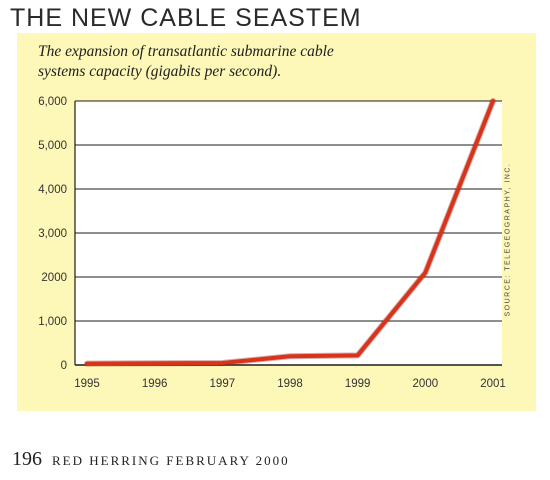  Describe the element at coordinates (493, 384) in the screenshot. I see `x-tick-label: 2001` at that location.